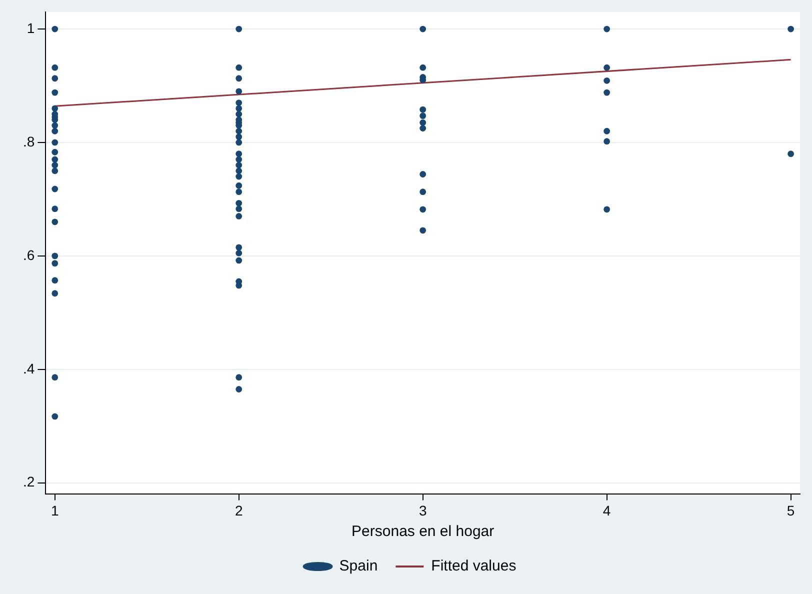 This screenshot has height=594, width=812. Describe the element at coordinates (473, 566) in the screenshot. I see `legend-label: Fitted values` at that location.